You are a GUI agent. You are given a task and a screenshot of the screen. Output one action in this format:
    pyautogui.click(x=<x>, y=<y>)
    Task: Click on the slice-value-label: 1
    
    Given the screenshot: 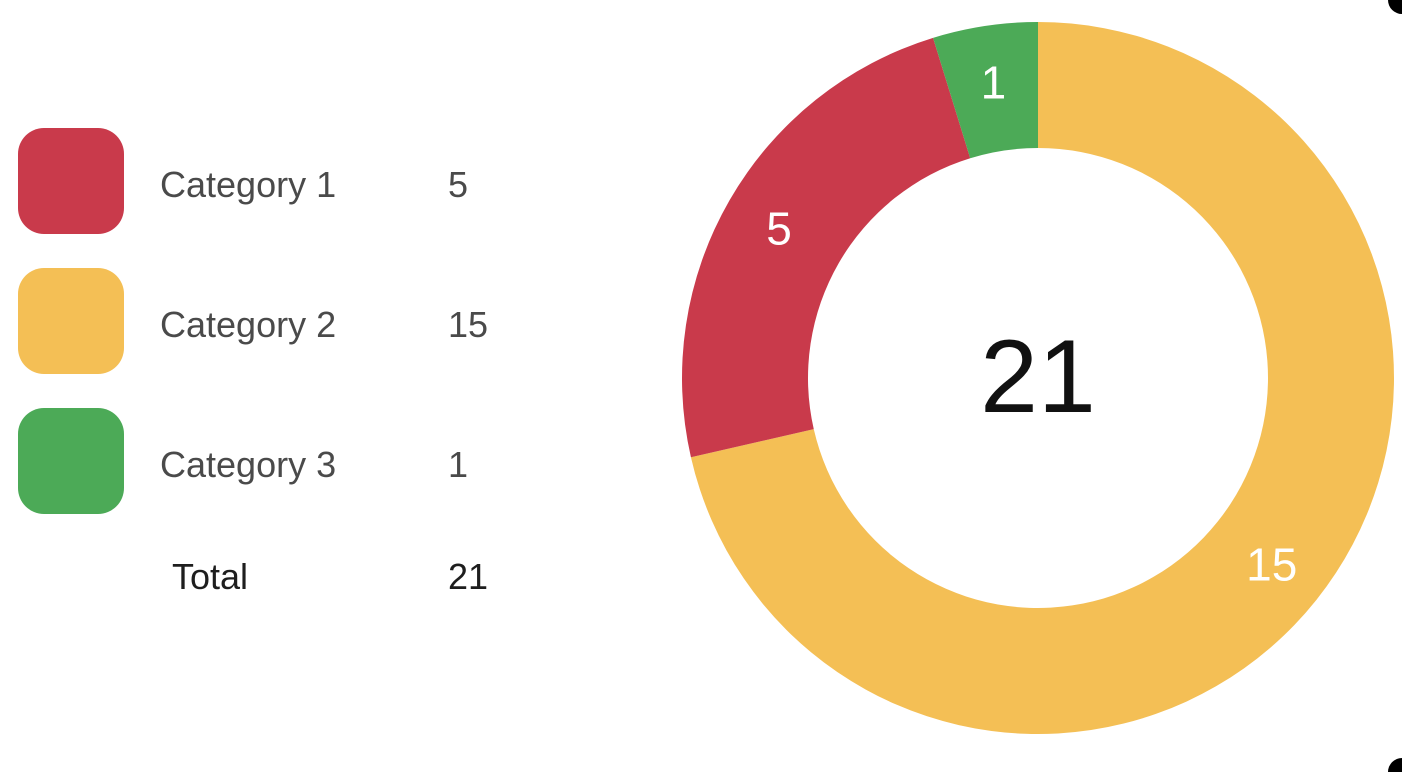 What is the action you would take?
    pyautogui.click(x=994, y=82)
    